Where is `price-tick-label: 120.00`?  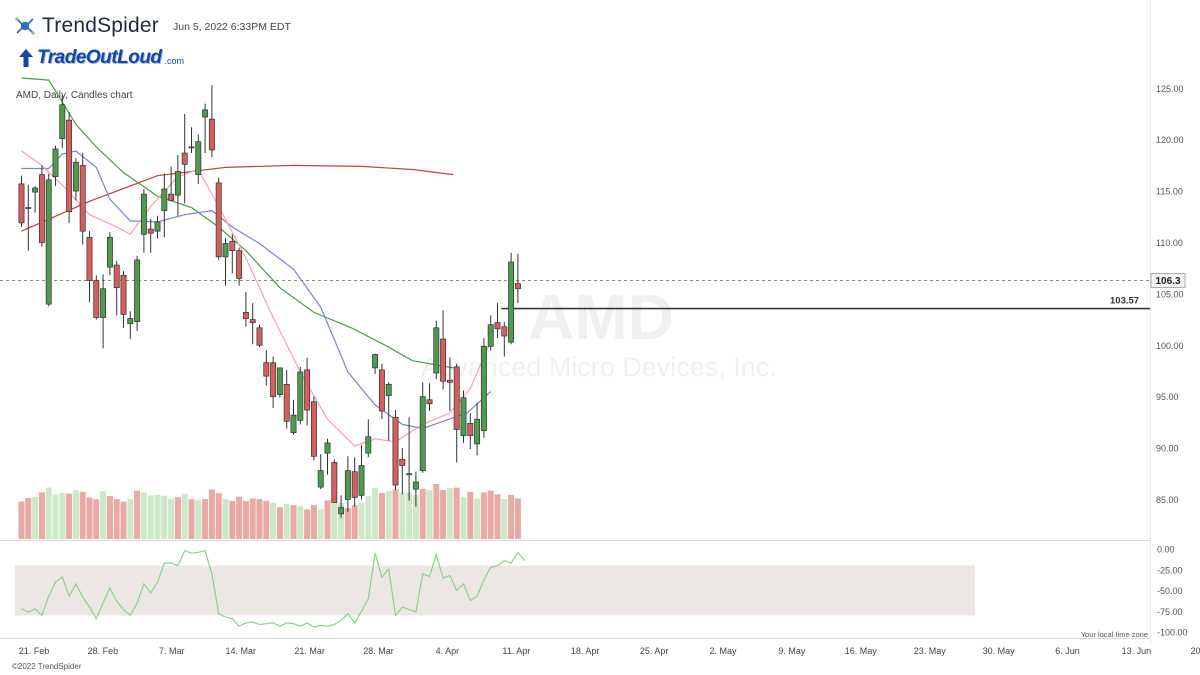 price-tick-label: 120.00 is located at coordinates (1170, 140).